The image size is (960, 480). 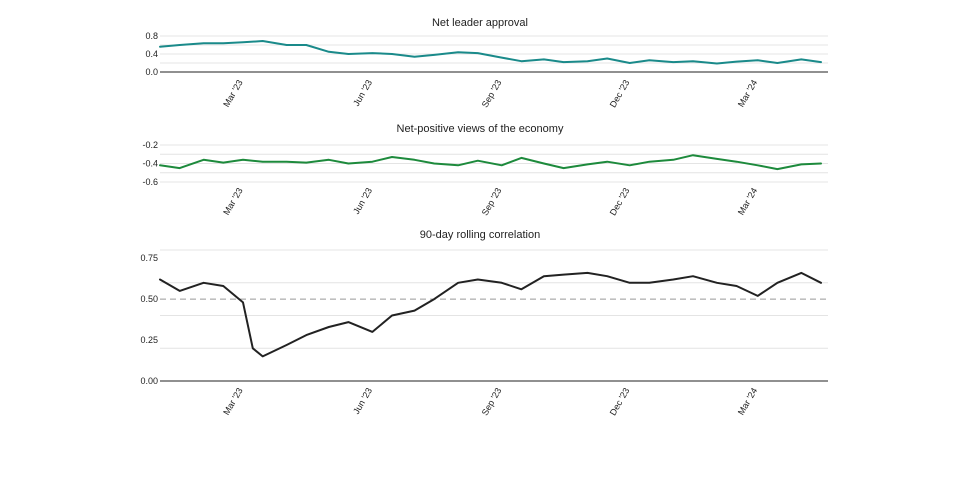 What do you see at coordinates (151, 72) in the screenshot?
I see `y-tick-label: 0.0` at bounding box center [151, 72].